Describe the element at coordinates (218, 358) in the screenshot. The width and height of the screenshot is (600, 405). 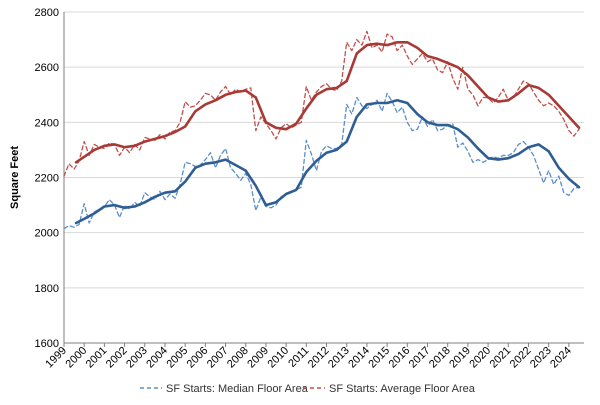
I see `x-tick-label: 2007` at that location.